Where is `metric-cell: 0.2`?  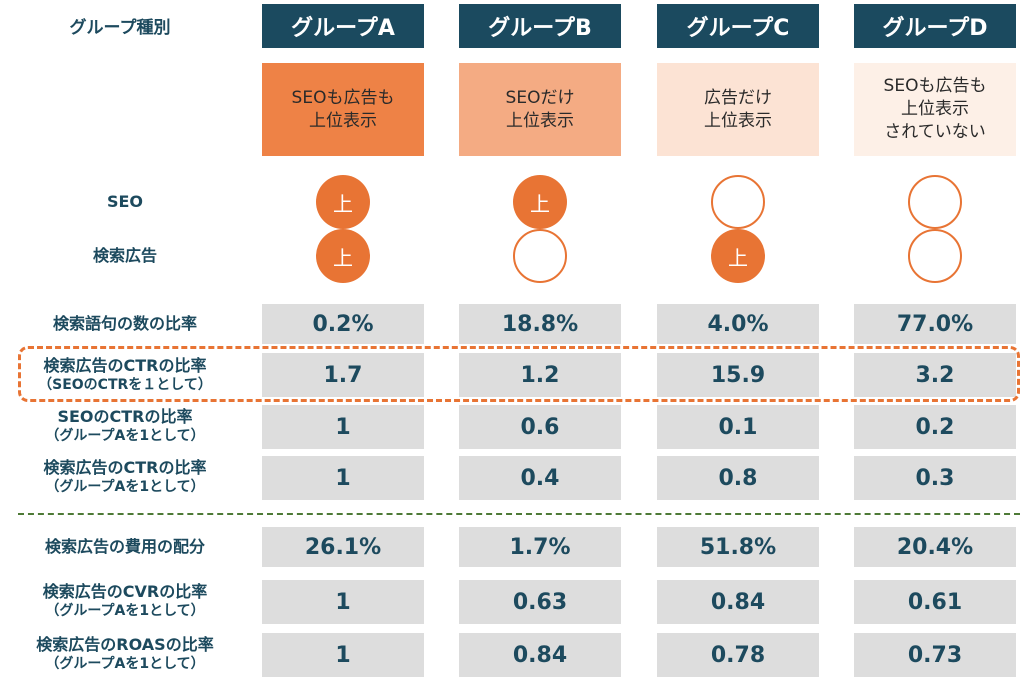
metric-cell: 0.2 is located at coordinates (935, 427).